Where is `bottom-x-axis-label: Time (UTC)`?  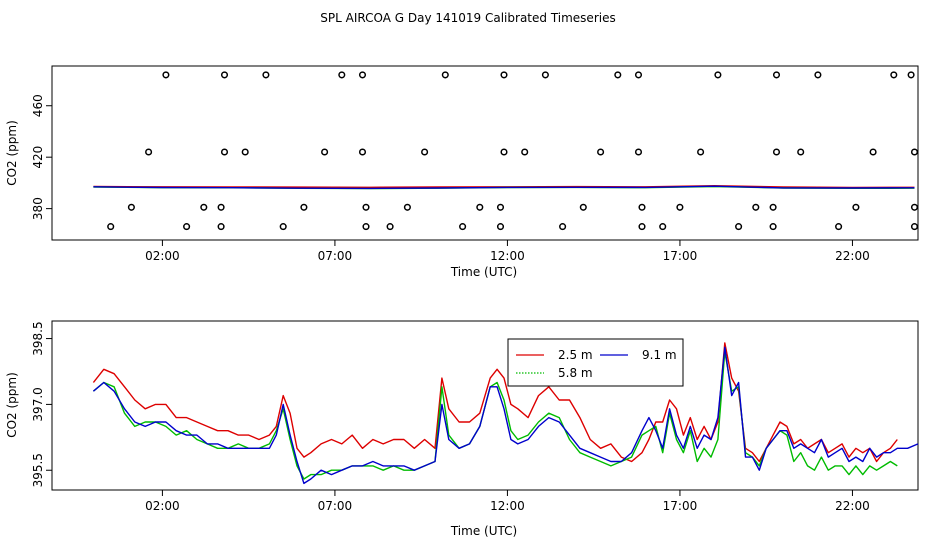 bottom-x-axis-label: Time (UTC) is located at coordinates (483, 531).